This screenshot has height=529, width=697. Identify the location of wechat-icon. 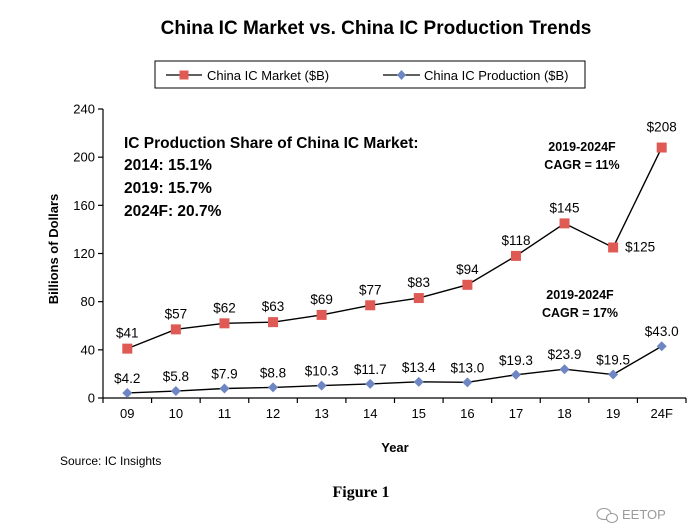
(607, 515).